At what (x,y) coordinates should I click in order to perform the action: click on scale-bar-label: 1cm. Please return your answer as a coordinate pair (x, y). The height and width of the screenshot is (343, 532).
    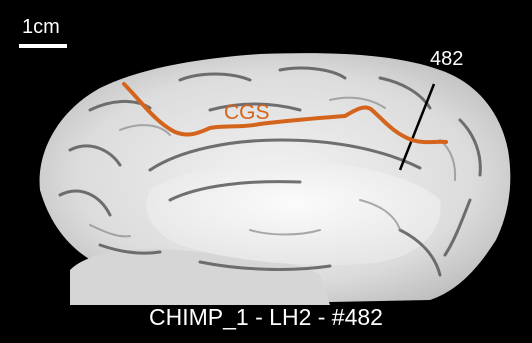
    Looking at the image, I should click on (41, 27).